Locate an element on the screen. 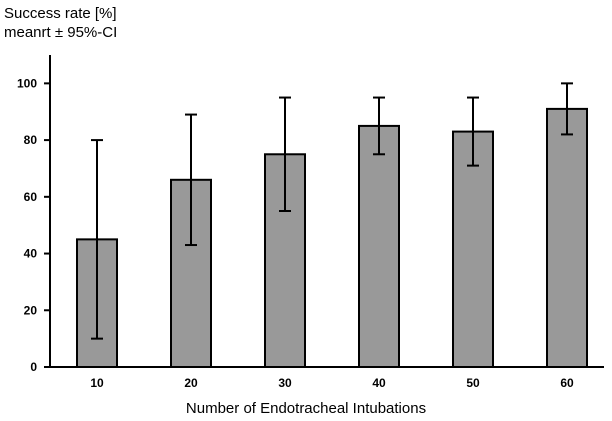  y-tick-label: 40 is located at coordinates (31, 254).